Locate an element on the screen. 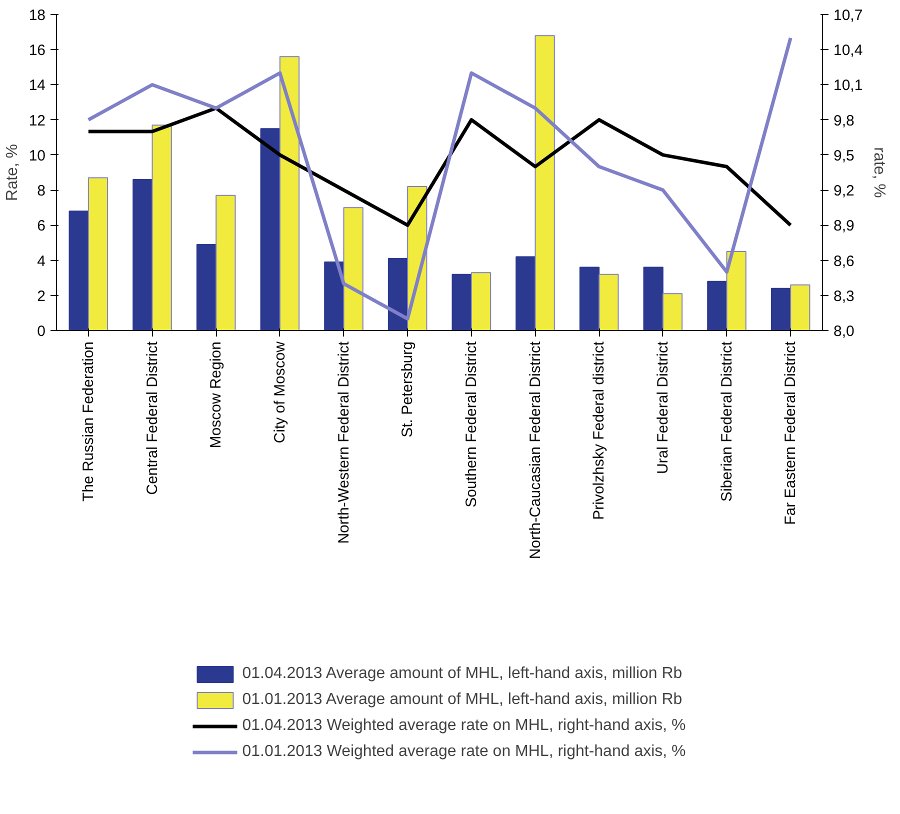  y2-tick-label: 9,2 is located at coordinates (844, 191).